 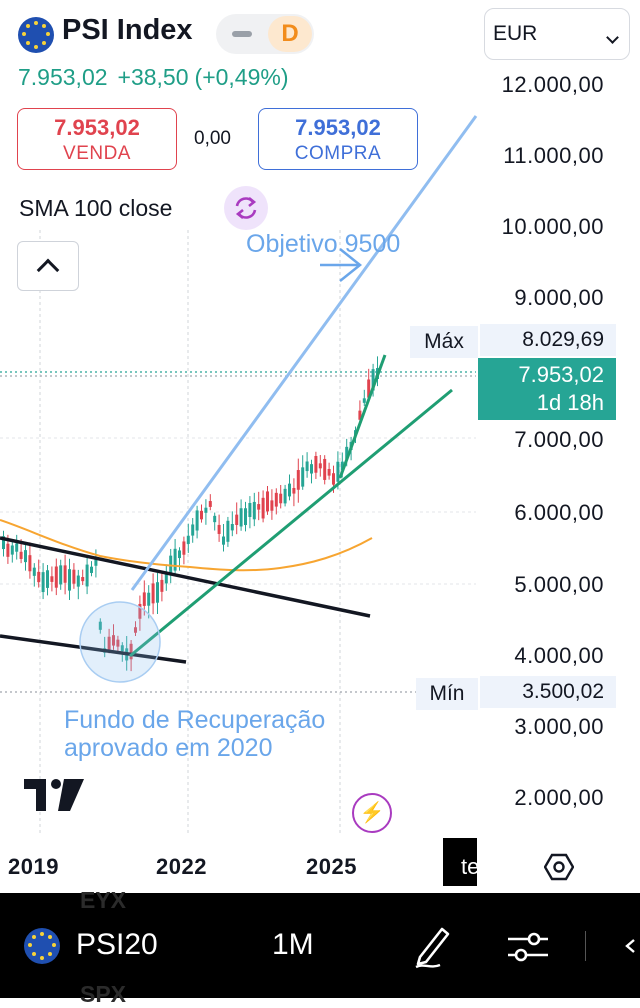 What do you see at coordinates (246, 208) in the screenshot?
I see `sync-icon` at bounding box center [246, 208].